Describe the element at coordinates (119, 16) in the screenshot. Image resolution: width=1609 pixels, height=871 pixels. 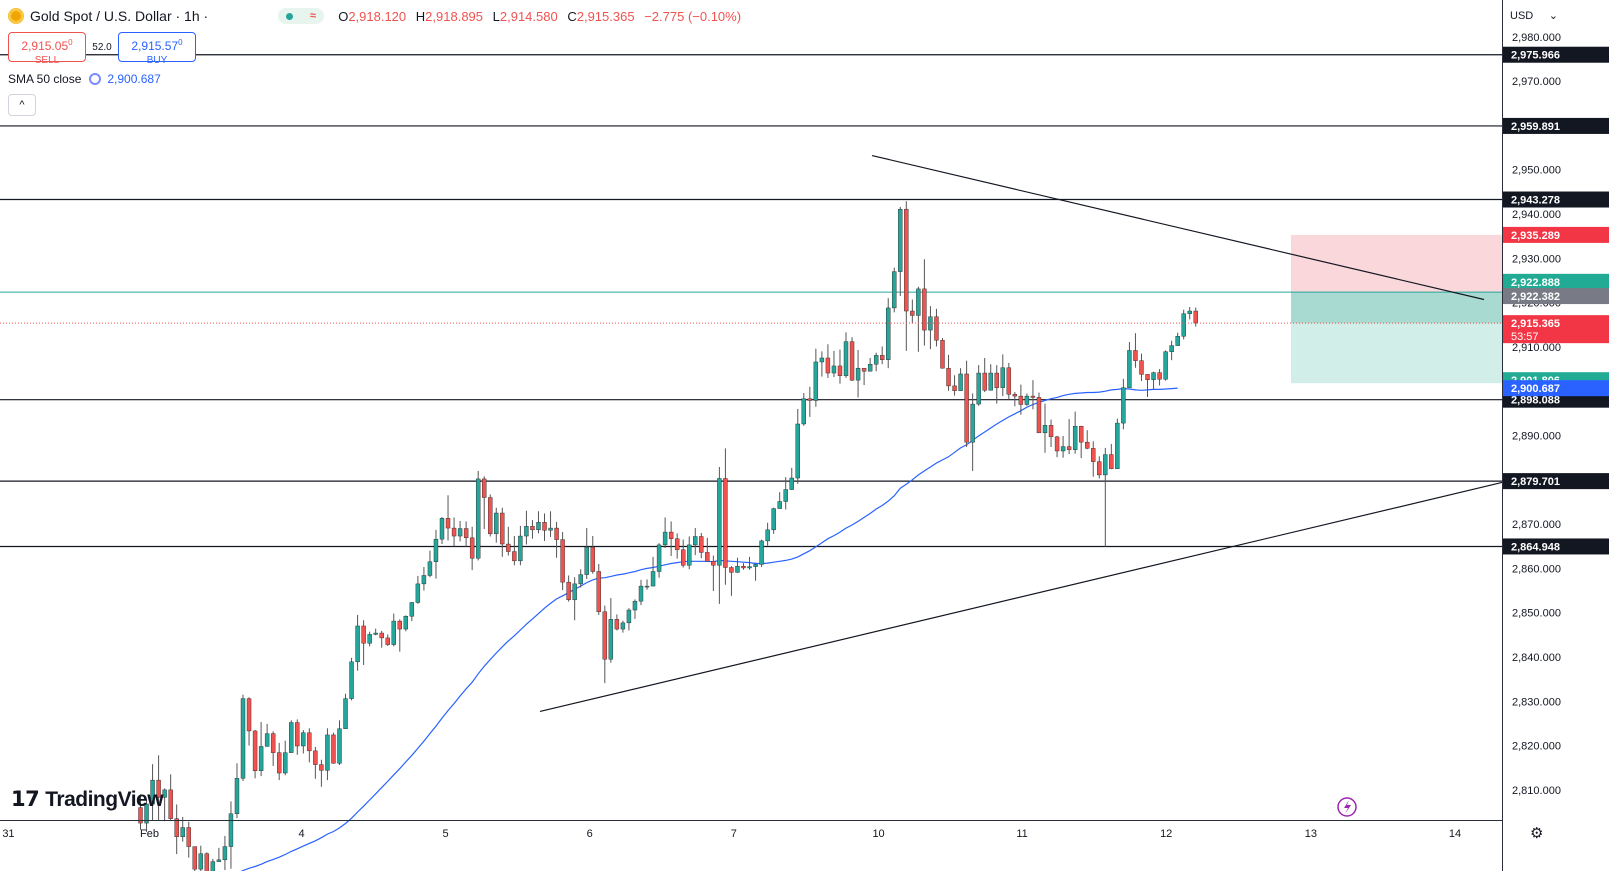
I see `symbol-title: Gold Spot / U.S. Dollar · 1h ·` at that location.